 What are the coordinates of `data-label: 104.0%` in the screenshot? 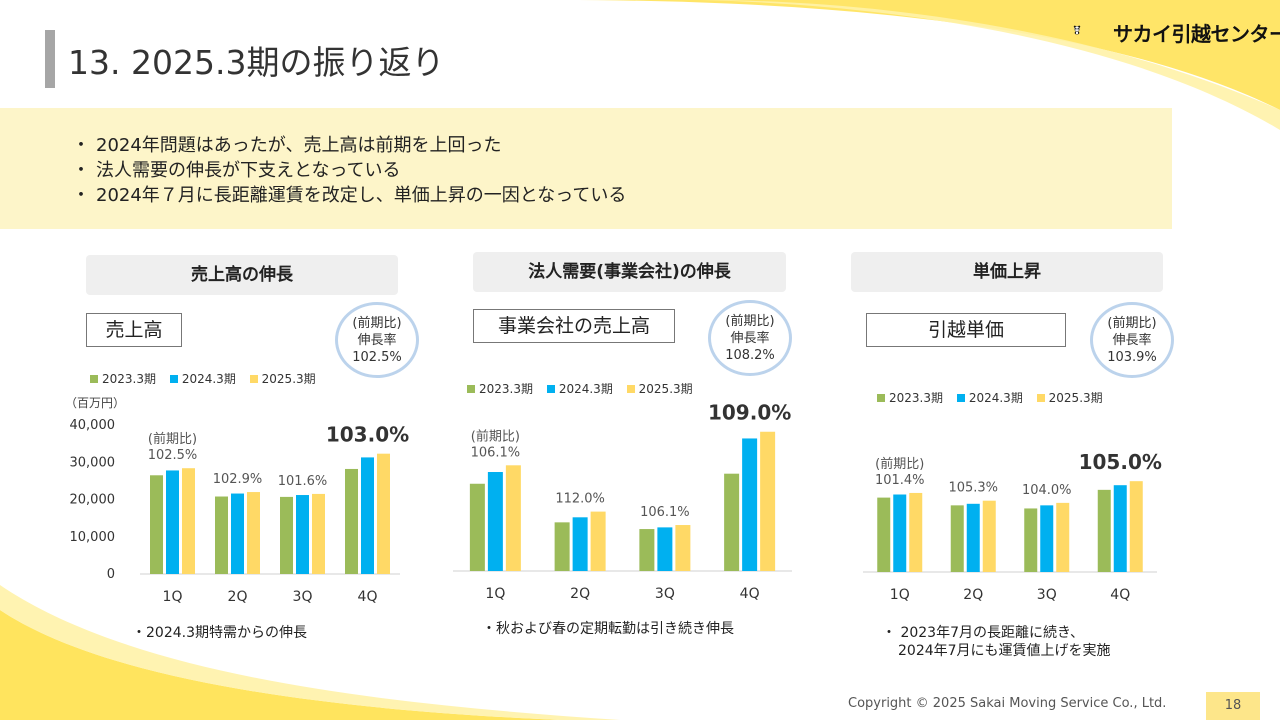 It's located at (1047, 490).